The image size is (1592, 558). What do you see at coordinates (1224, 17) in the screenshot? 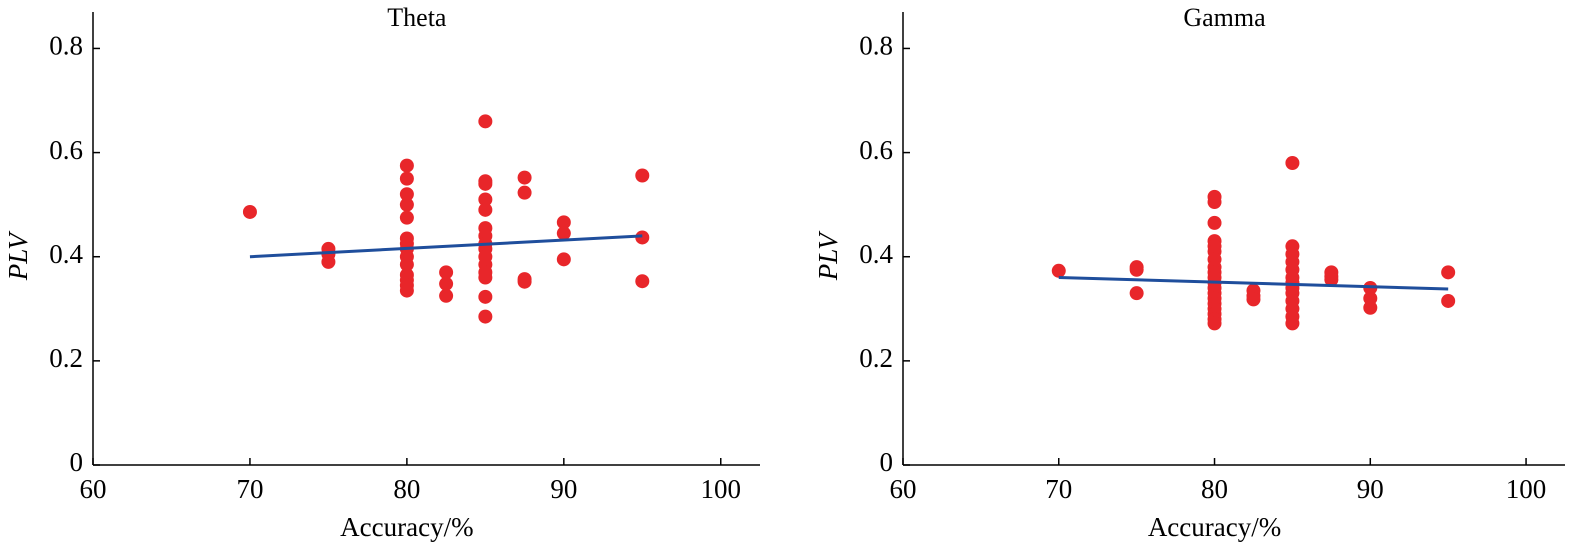
I see `chart-title: Gamma` at bounding box center [1224, 17].